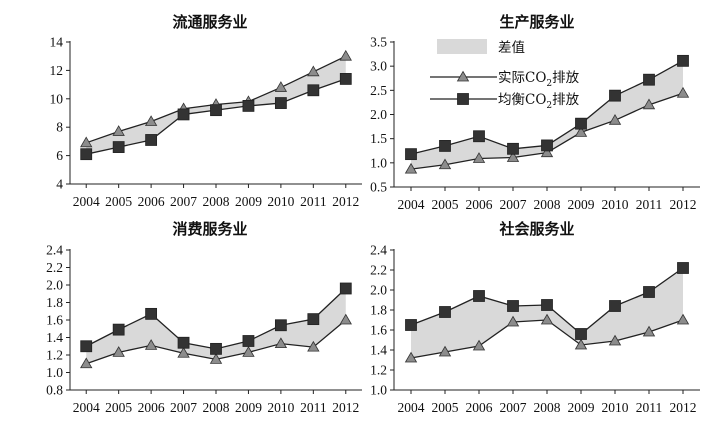 The image size is (714, 434). Describe the element at coordinates (54, 285) in the screenshot. I see `y-tick-label: 2.0` at that location.